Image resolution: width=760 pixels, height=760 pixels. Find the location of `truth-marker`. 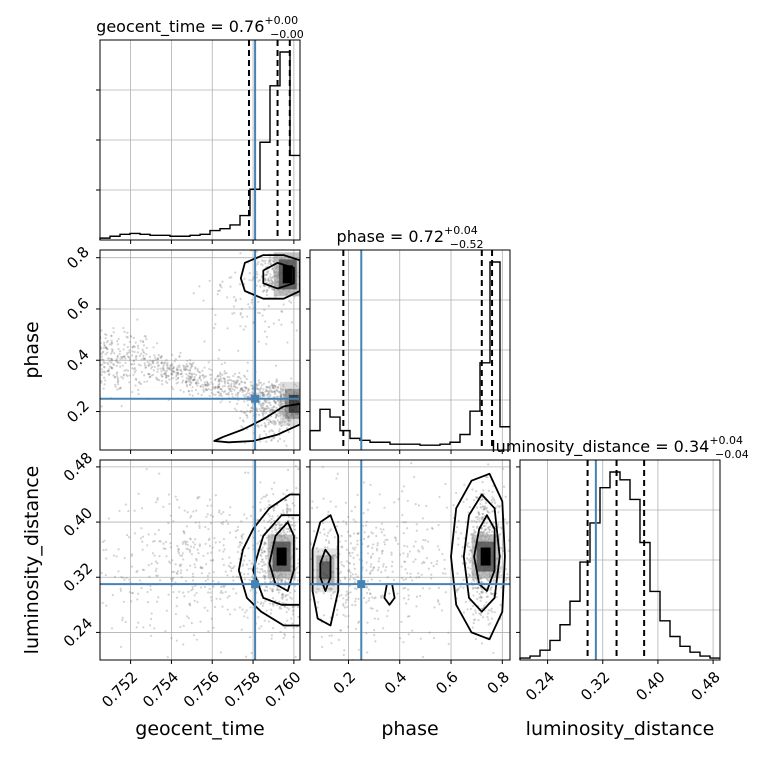

truth-marker is located at coordinates (255, 398).